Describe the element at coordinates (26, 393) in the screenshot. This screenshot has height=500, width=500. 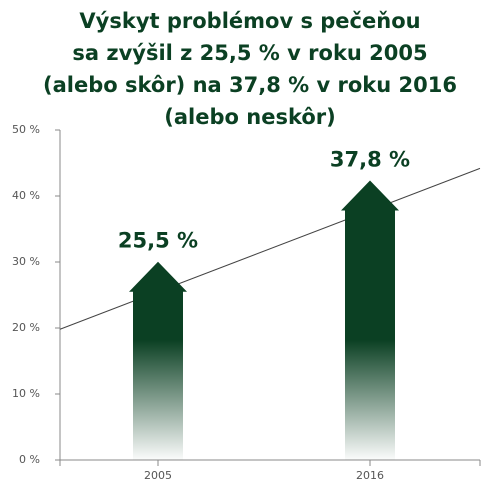
I see `y-tick-label: 10 %` at that location.